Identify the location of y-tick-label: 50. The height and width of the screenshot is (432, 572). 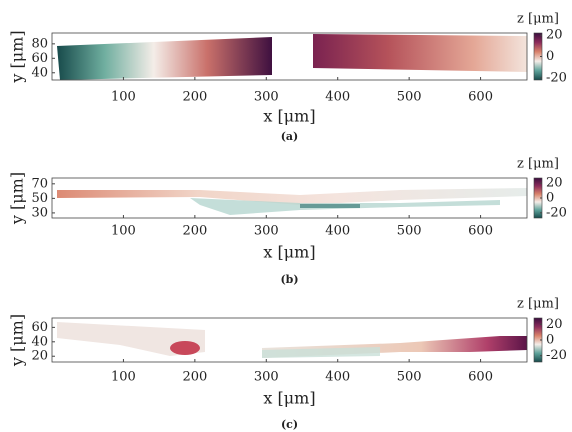
(39, 198).